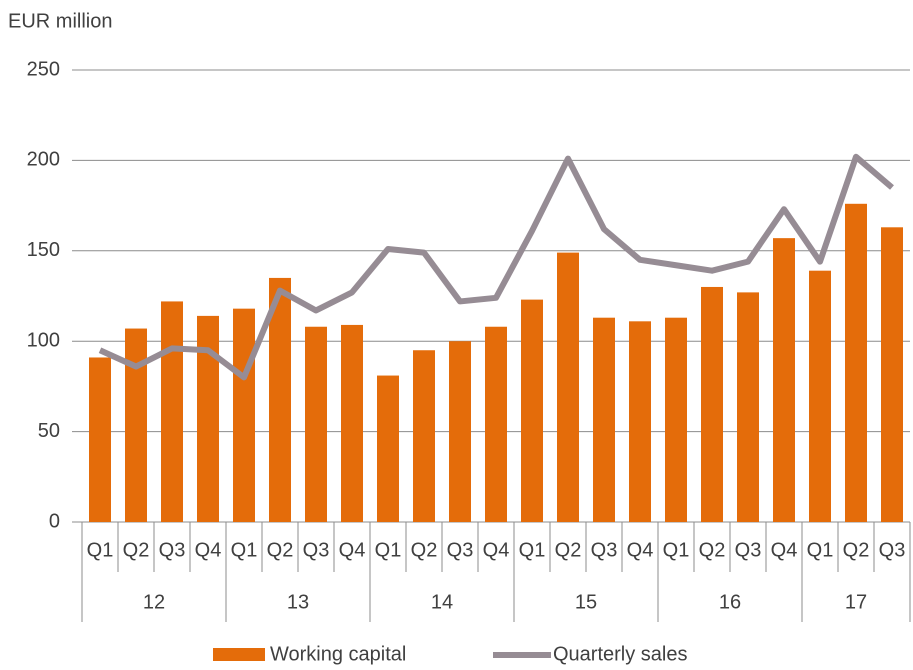 The image size is (913, 670). Describe the element at coordinates (54, 521) in the screenshot. I see `y-tick-label: 0` at that location.